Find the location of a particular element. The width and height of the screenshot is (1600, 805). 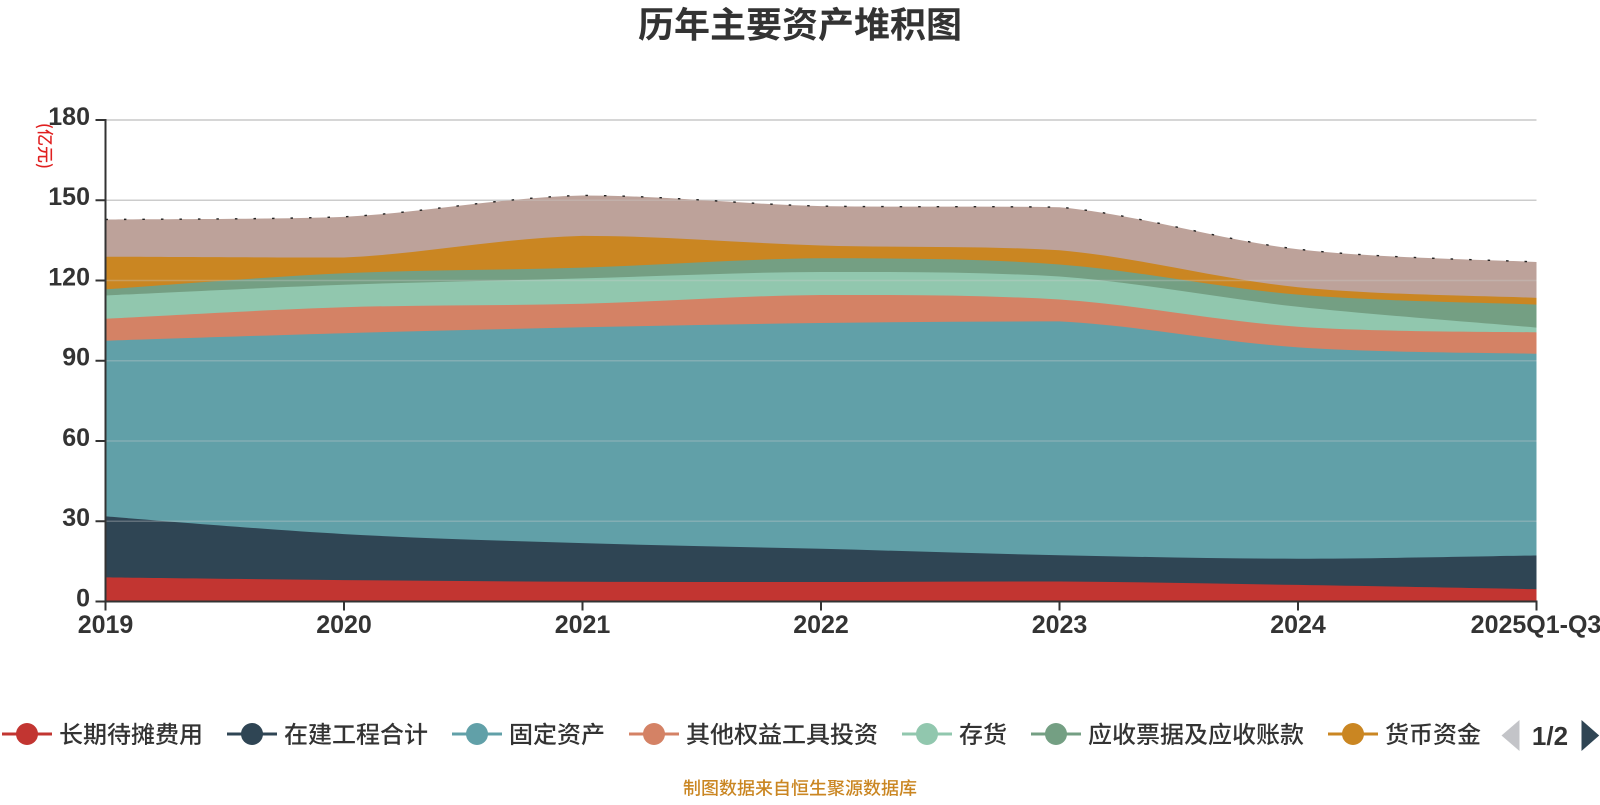

svg-text: 150 is located at coordinates (69, 197).